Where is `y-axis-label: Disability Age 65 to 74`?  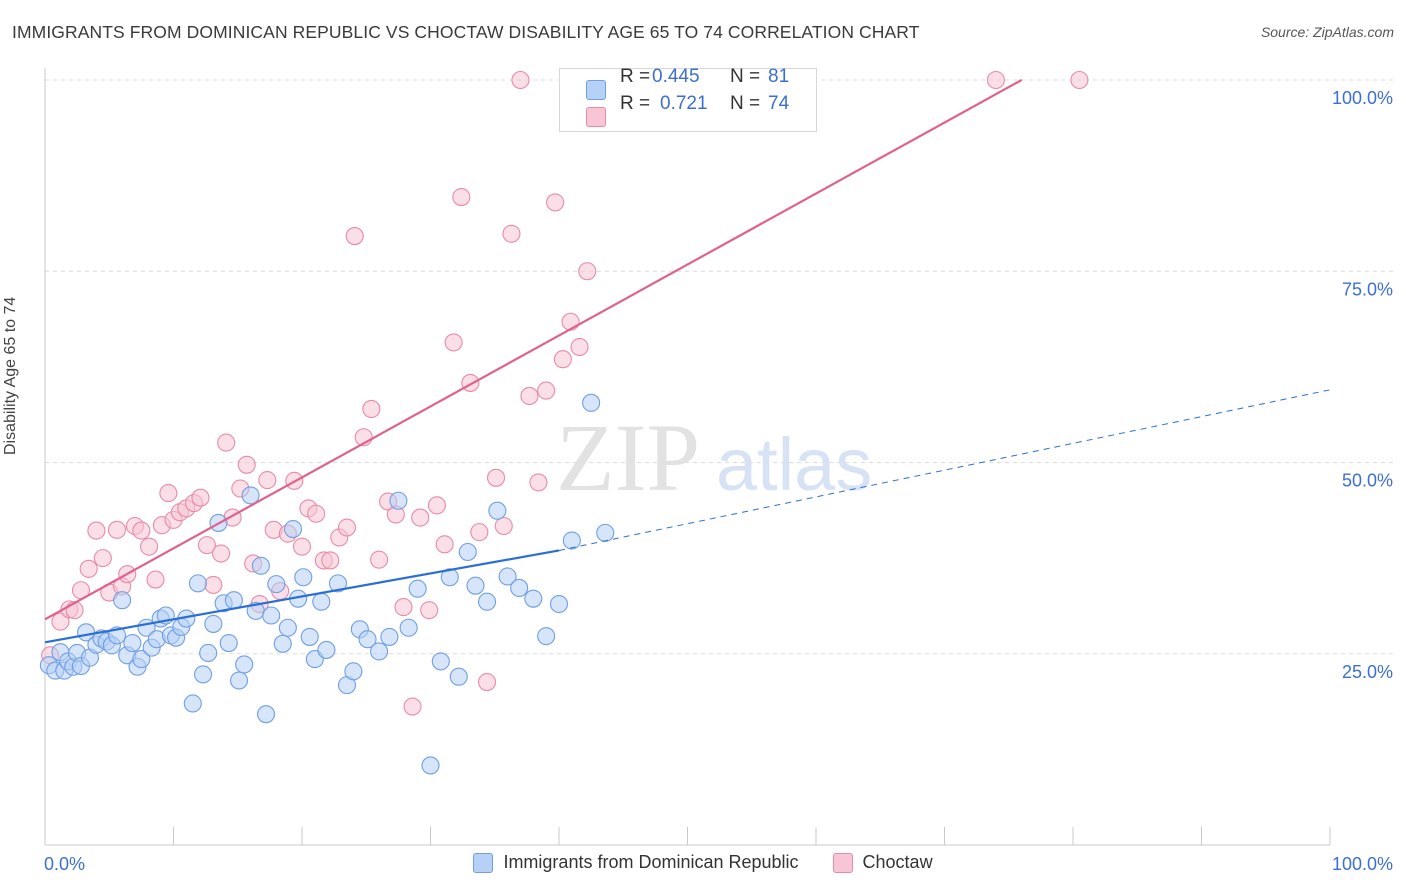 y-axis-label: Disability Age 65 to 74 is located at coordinates (10, 375).